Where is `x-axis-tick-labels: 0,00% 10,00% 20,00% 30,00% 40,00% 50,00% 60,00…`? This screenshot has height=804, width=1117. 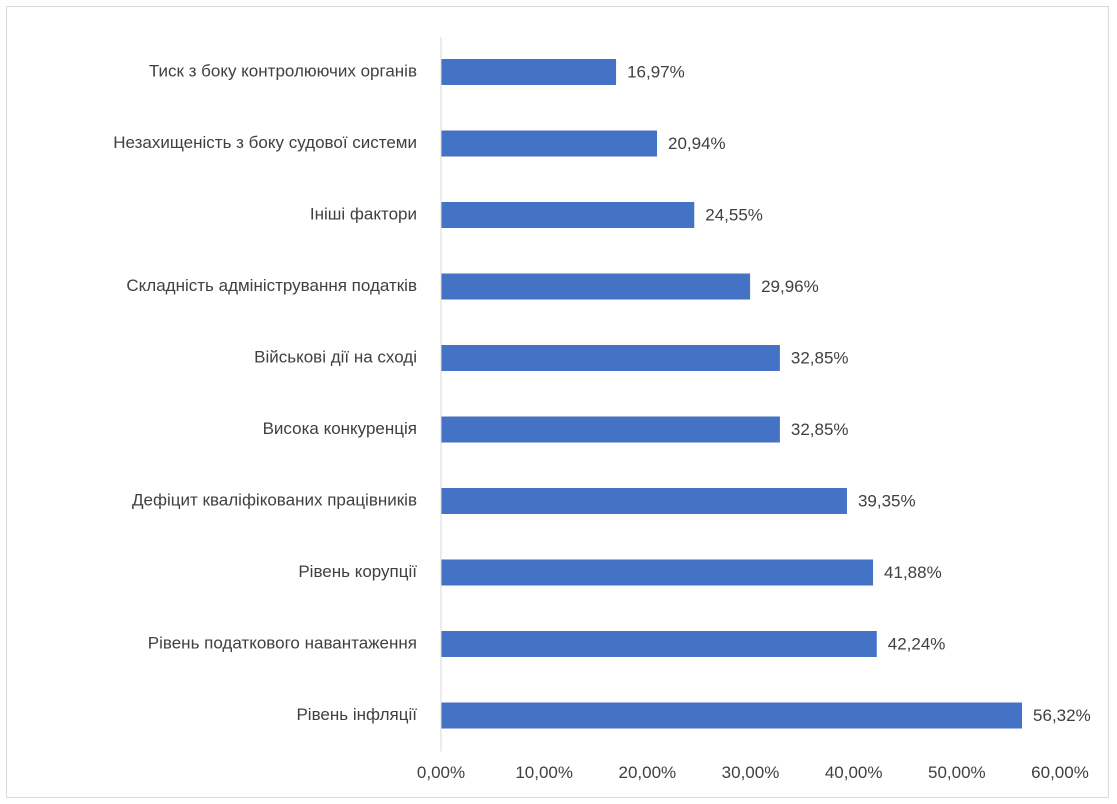 x-axis-tick-labels: 0,00% 10,00% 20,00% 30,00% 40,00% 50,00% 60,00… is located at coordinates (753, 772).